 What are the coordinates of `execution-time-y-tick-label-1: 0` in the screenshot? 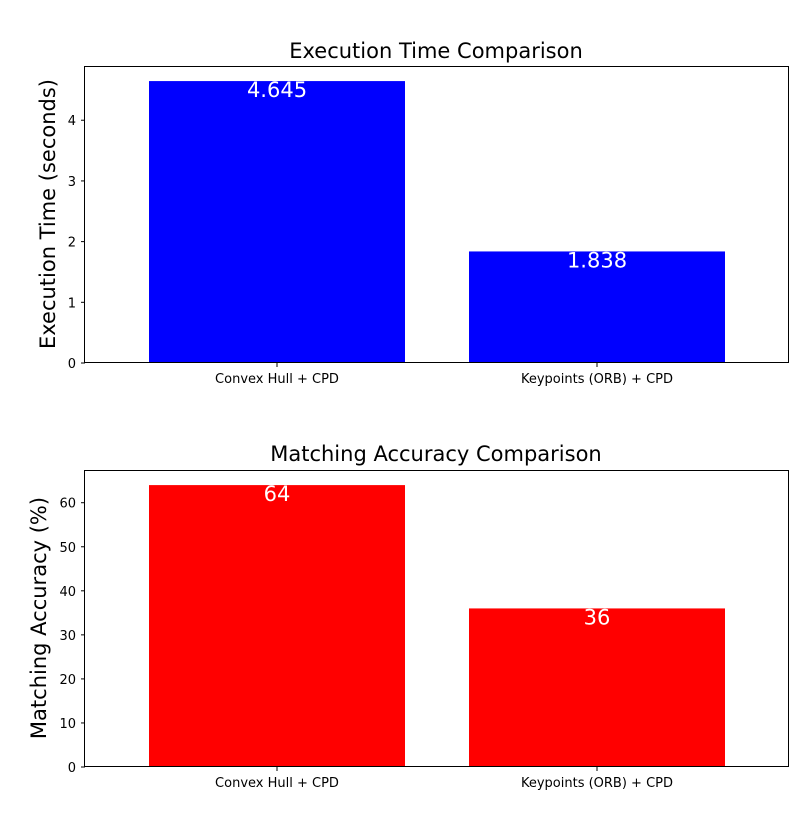 It's located at (72, 364).